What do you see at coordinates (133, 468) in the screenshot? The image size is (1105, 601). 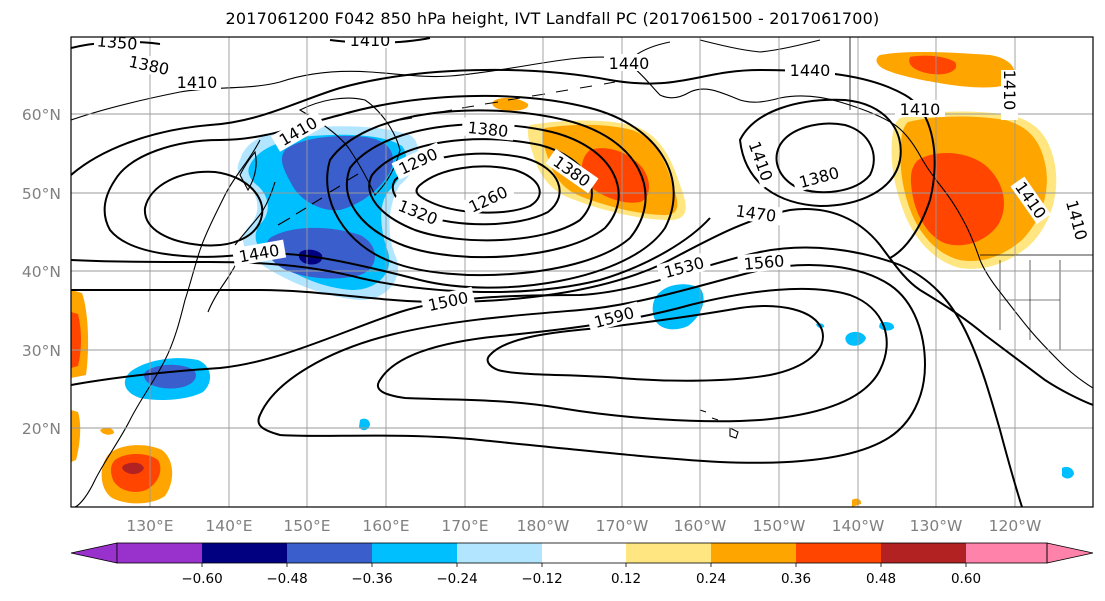 I see `positive-anomaly-southwest-core2` at bounding box center [133, 468].